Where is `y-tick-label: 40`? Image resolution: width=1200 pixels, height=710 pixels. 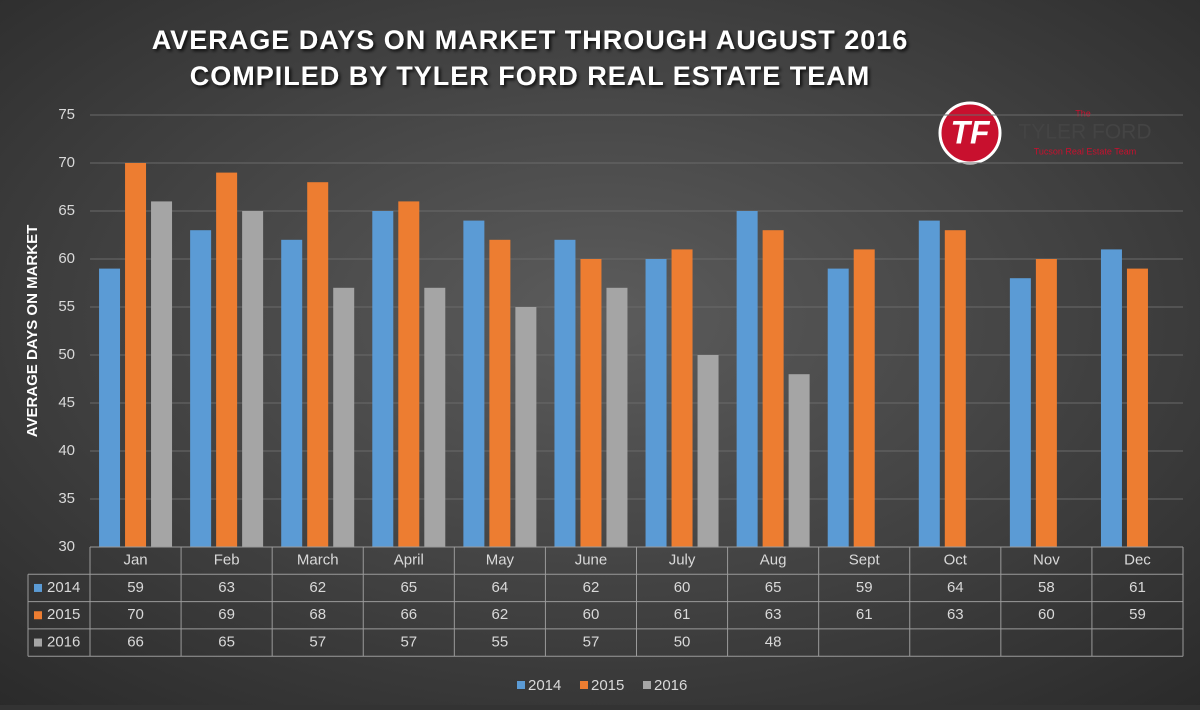
y-tick-label: 40 is located at coordinates (66, 450).